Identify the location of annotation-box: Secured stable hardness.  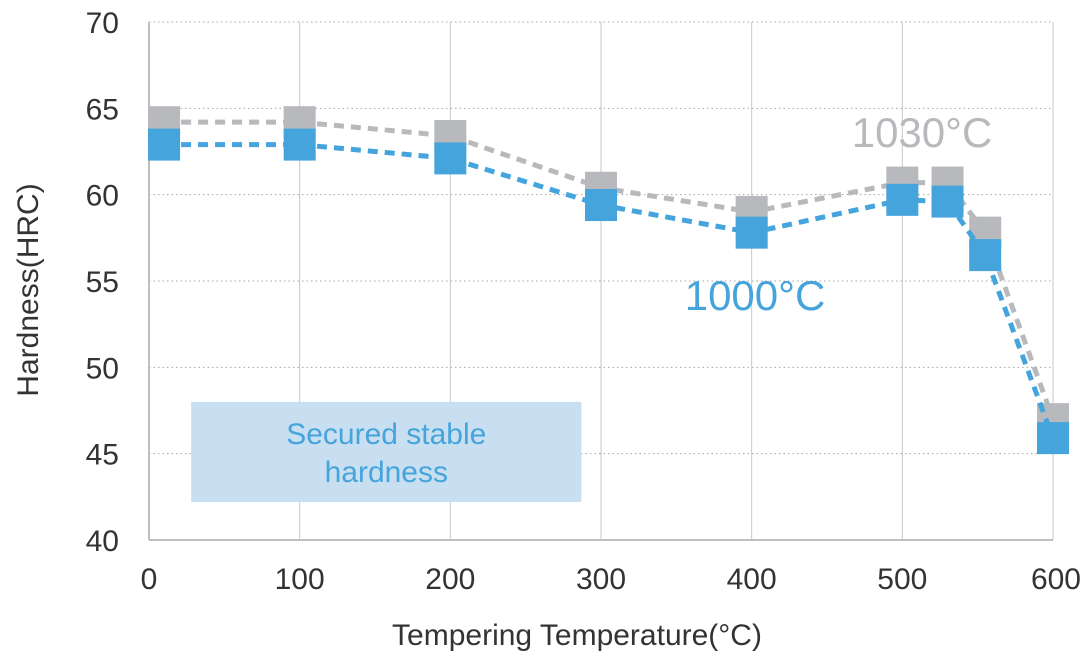
(386, 452).